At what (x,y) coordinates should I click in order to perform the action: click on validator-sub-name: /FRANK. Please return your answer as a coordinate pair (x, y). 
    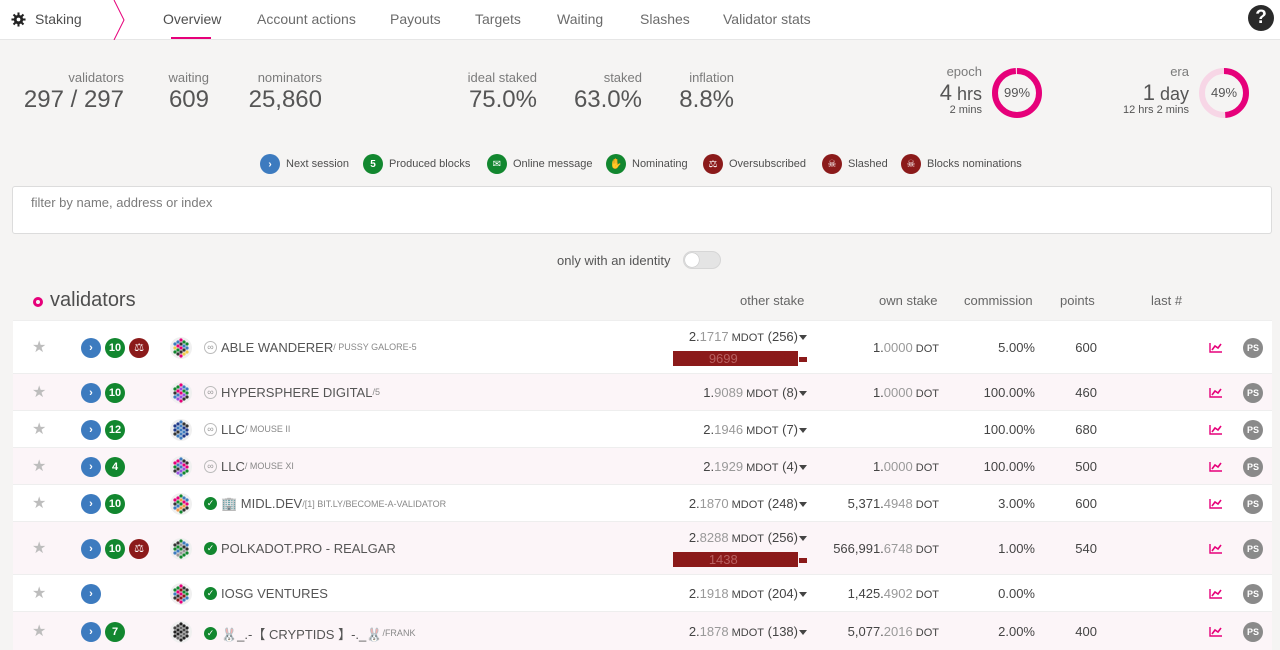
    Looking at the image, I should click on (399, 633).